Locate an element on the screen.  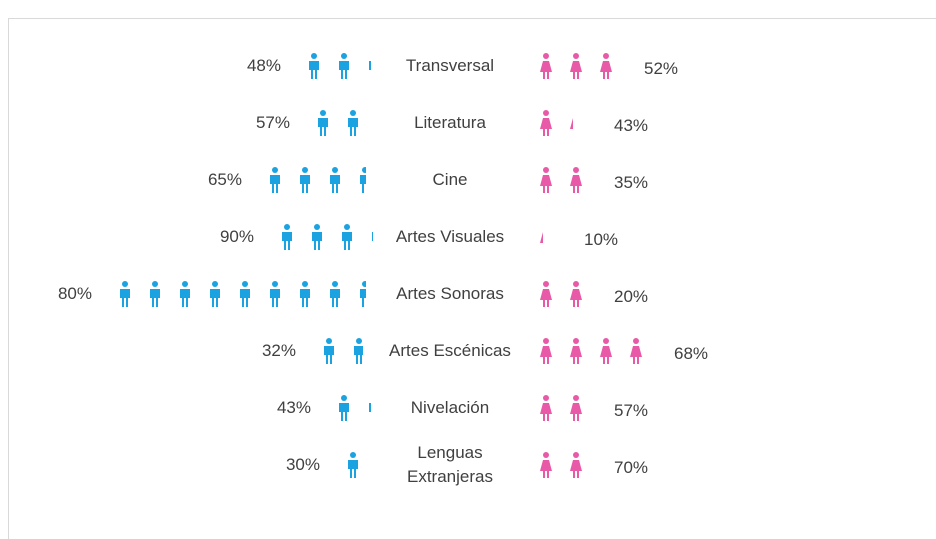
male-percent: 57% is located at coordinates (273, 123).